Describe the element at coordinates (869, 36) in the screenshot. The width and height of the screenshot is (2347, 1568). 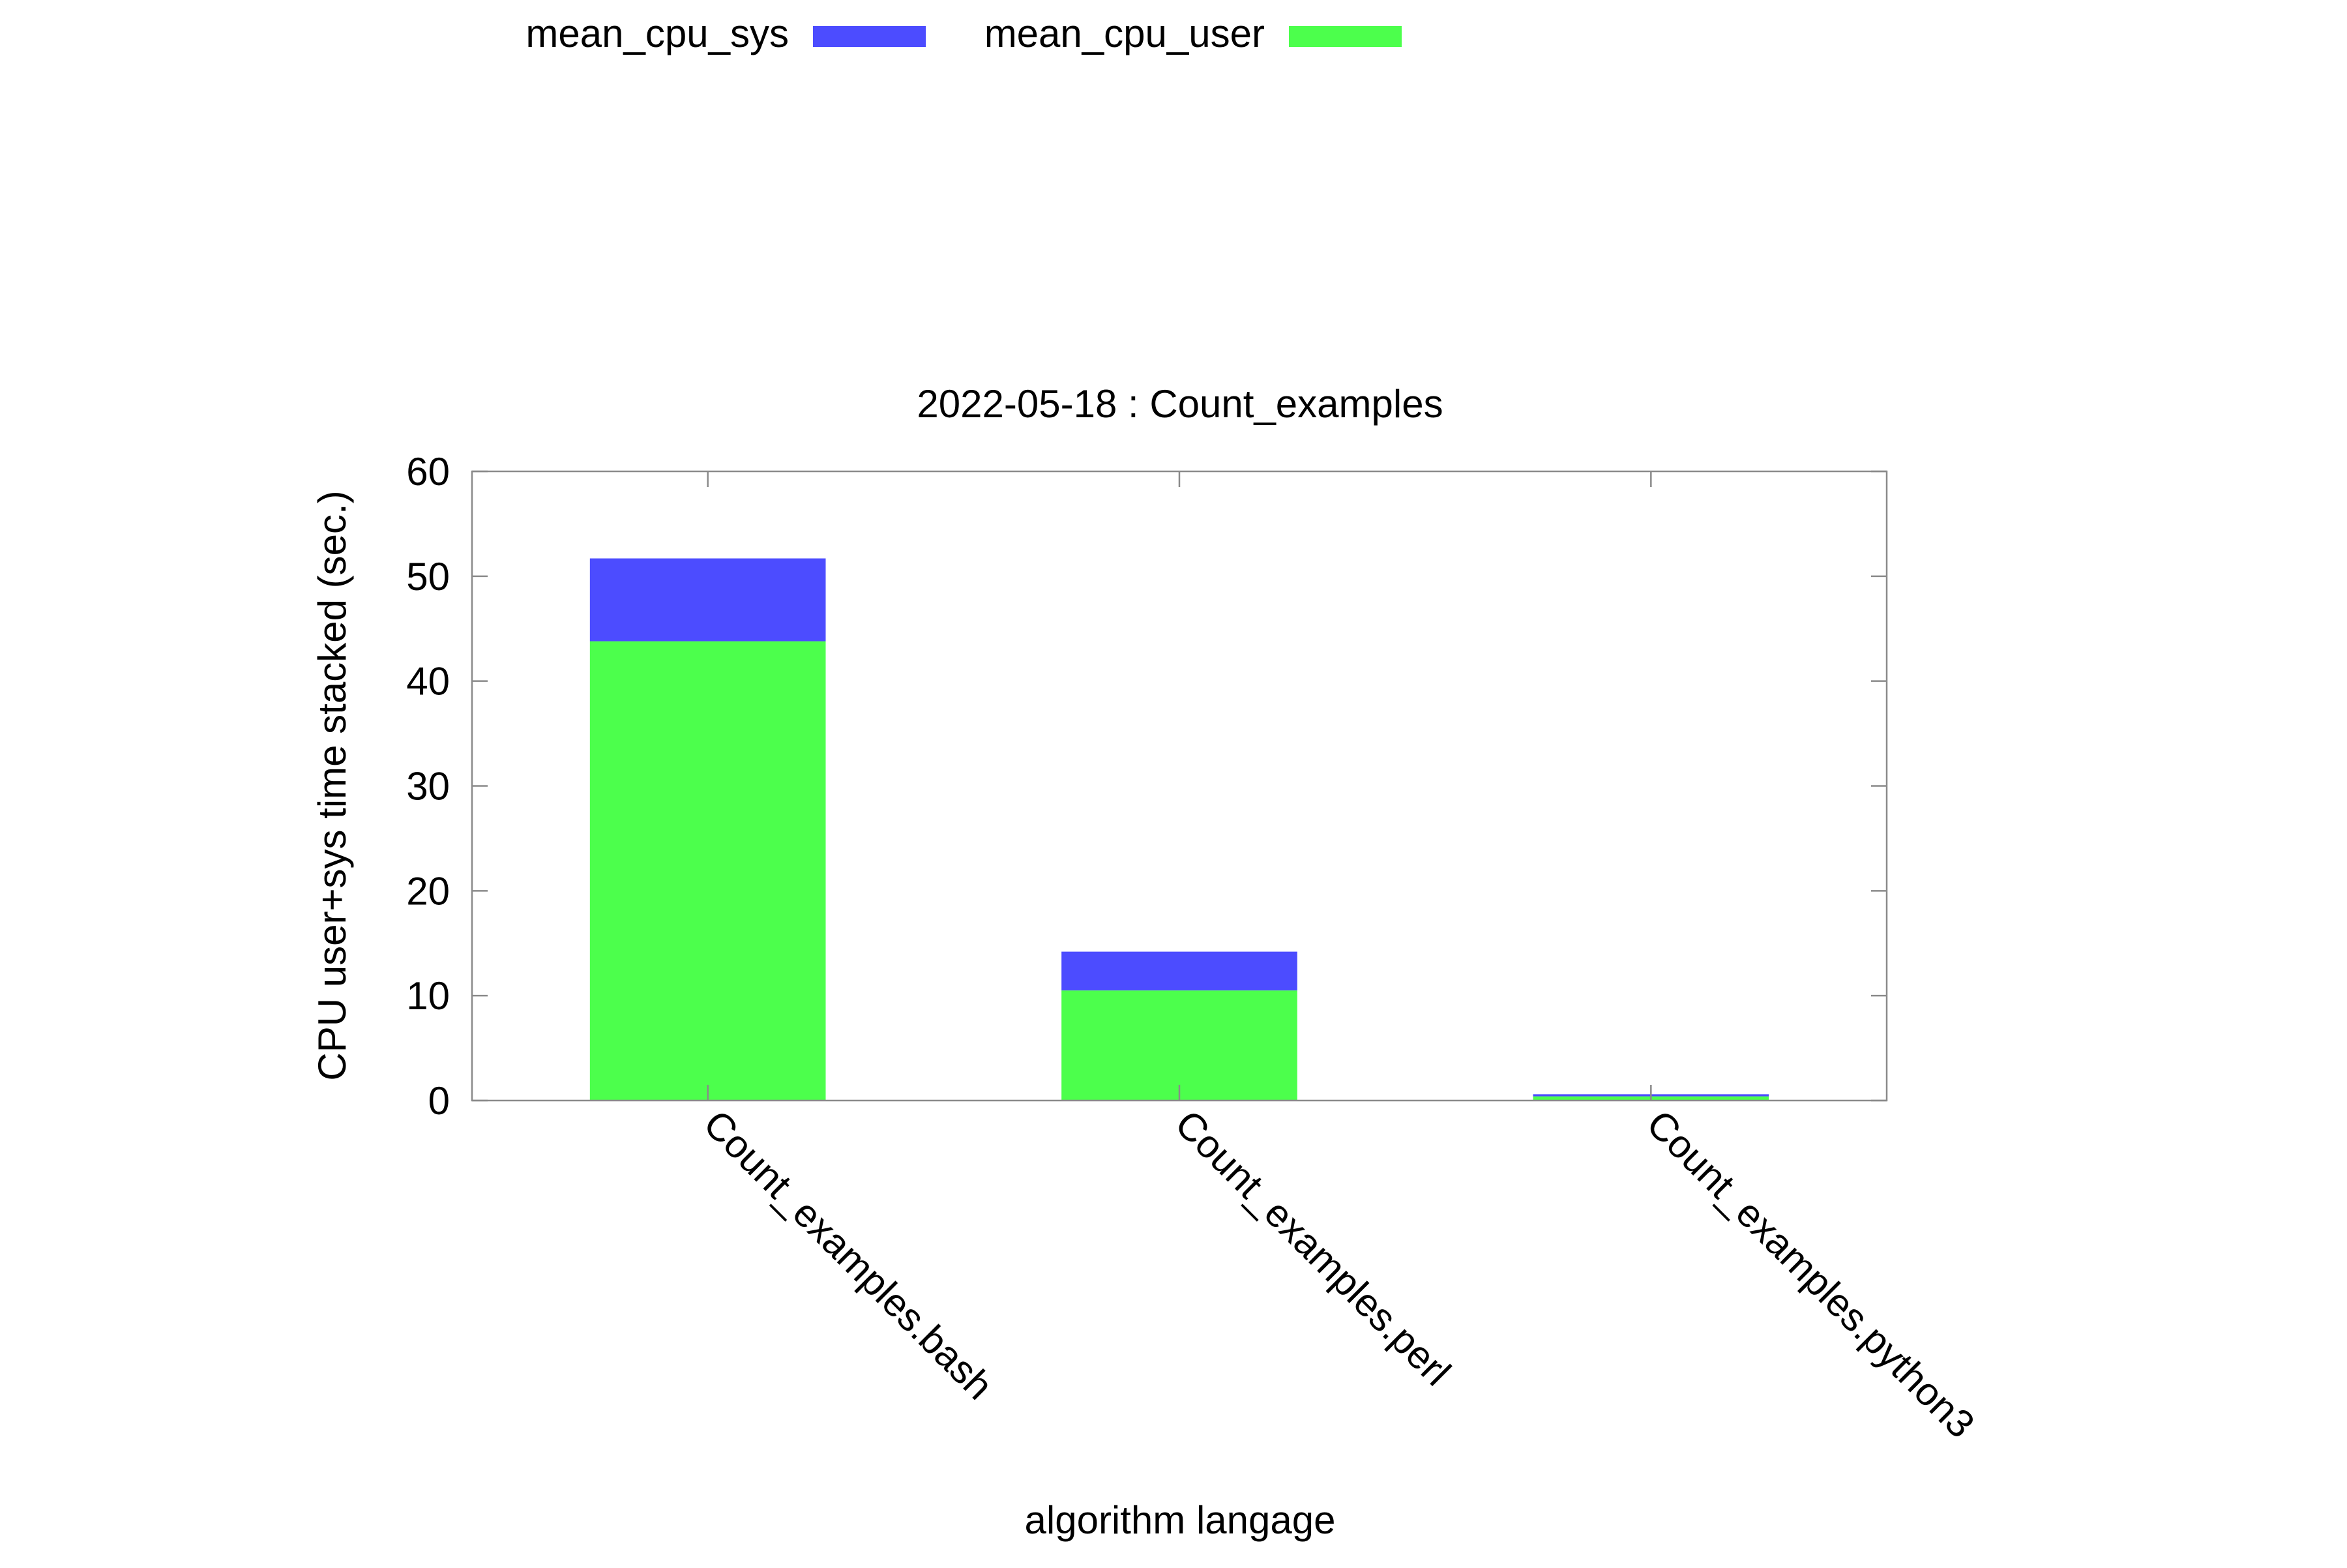
I see `legend-swatch-mean_cpu_sys` at that location.